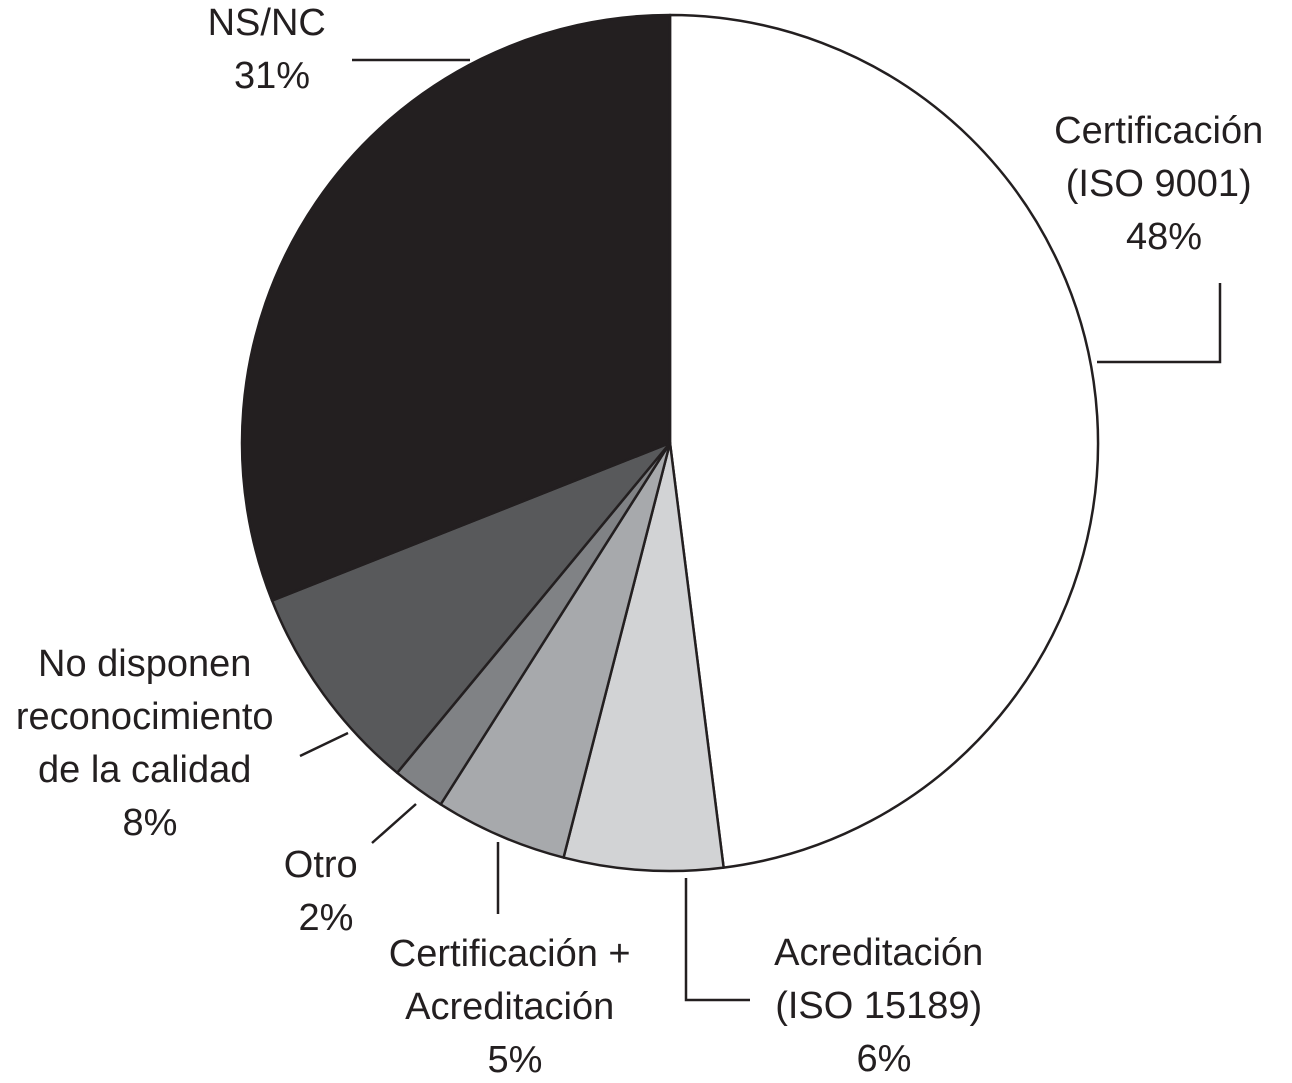  I want to click on leader-line-no-disponen, so click(324, 744).